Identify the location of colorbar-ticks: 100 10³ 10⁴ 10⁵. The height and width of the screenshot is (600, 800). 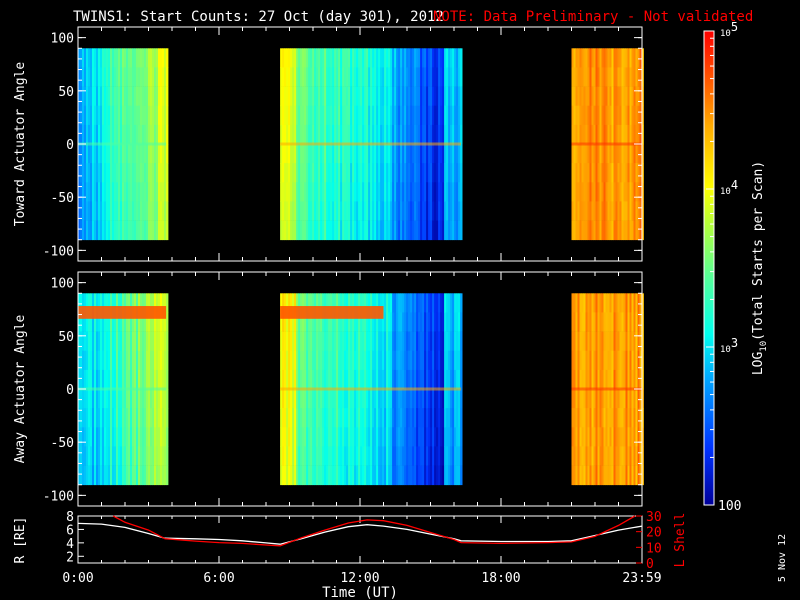
(723, 267).